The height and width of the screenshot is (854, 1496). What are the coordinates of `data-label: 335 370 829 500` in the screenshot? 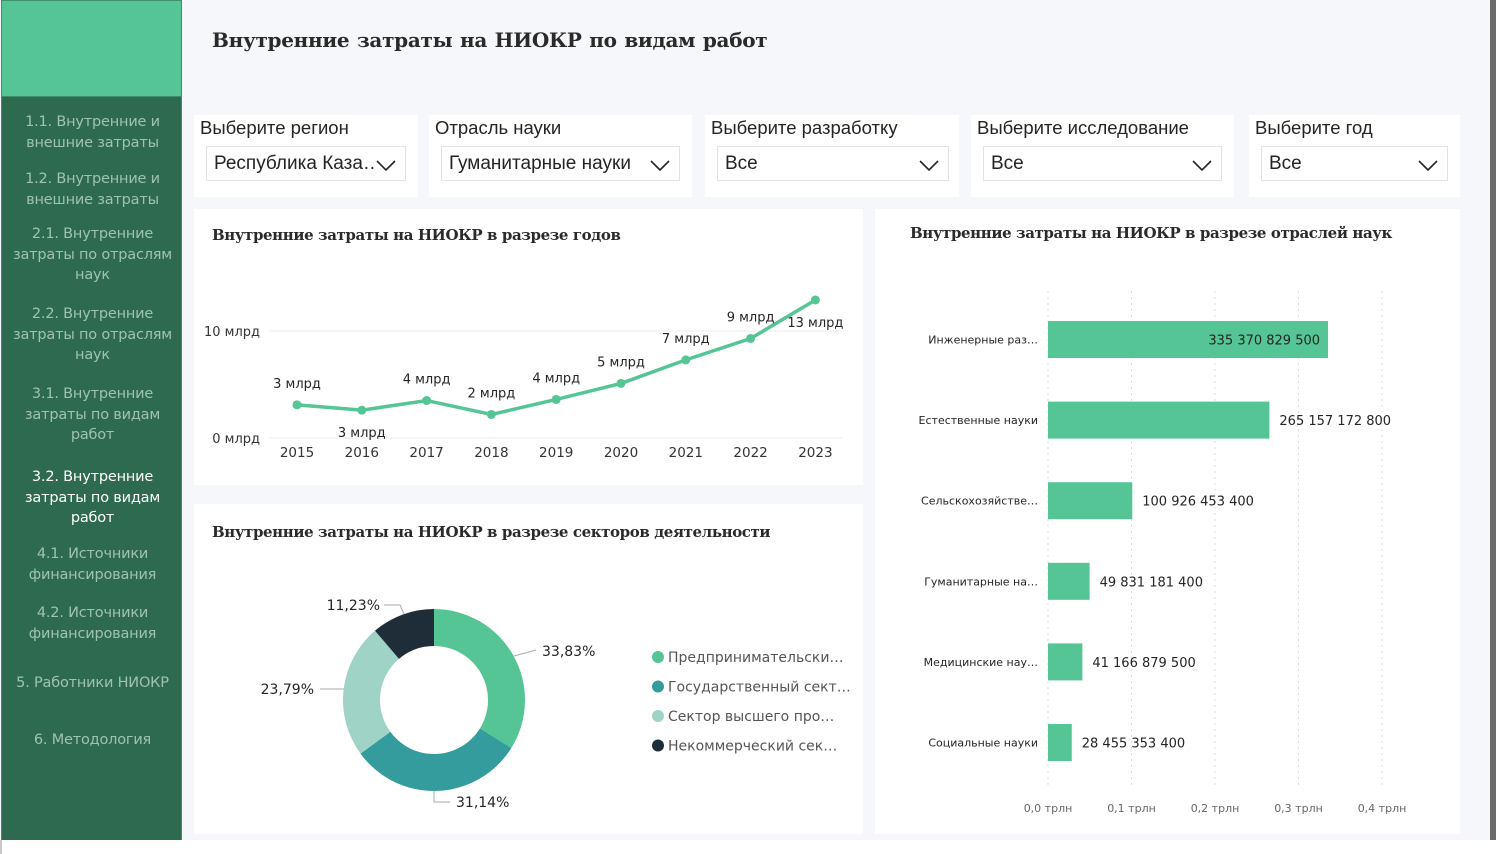 It's located at (1264, 341).